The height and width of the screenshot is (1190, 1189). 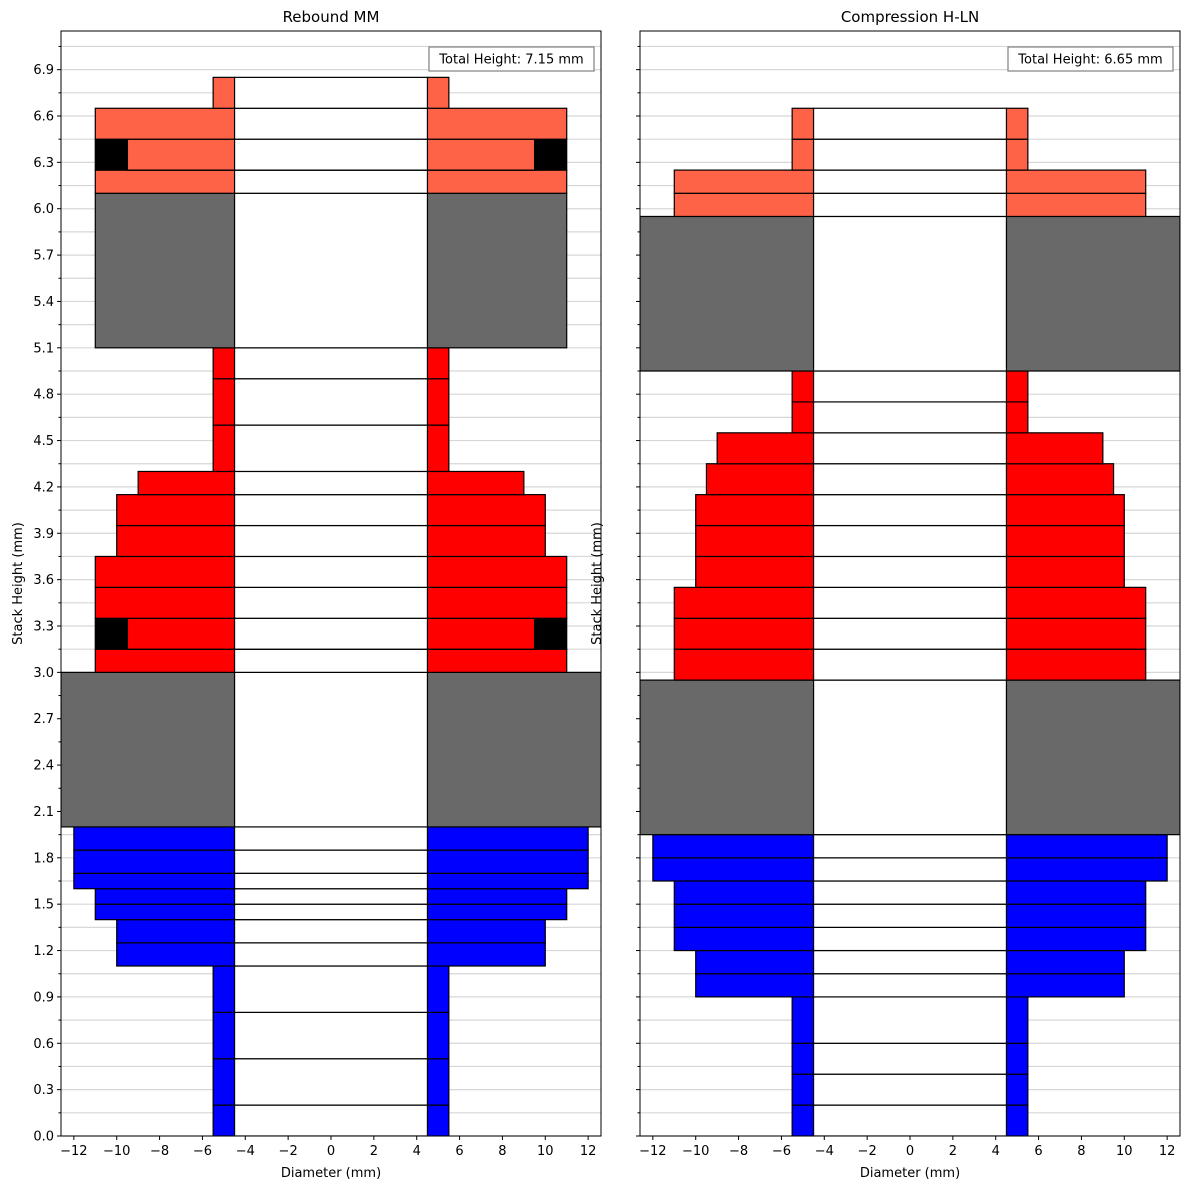 I want to click on y-tick-label: 3.9, so click(x=43, y=534).